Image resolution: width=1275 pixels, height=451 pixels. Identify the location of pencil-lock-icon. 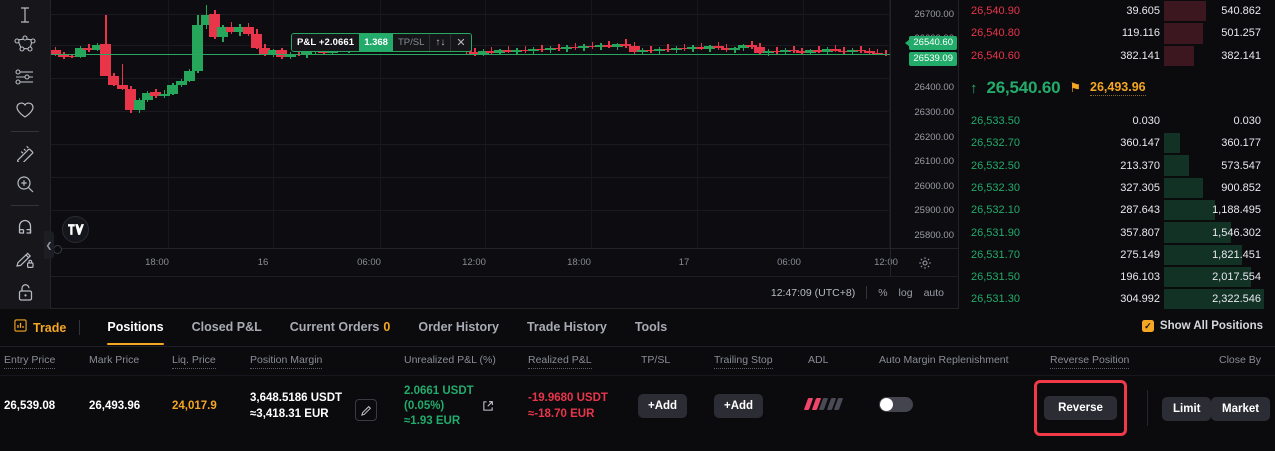
(25, 259).